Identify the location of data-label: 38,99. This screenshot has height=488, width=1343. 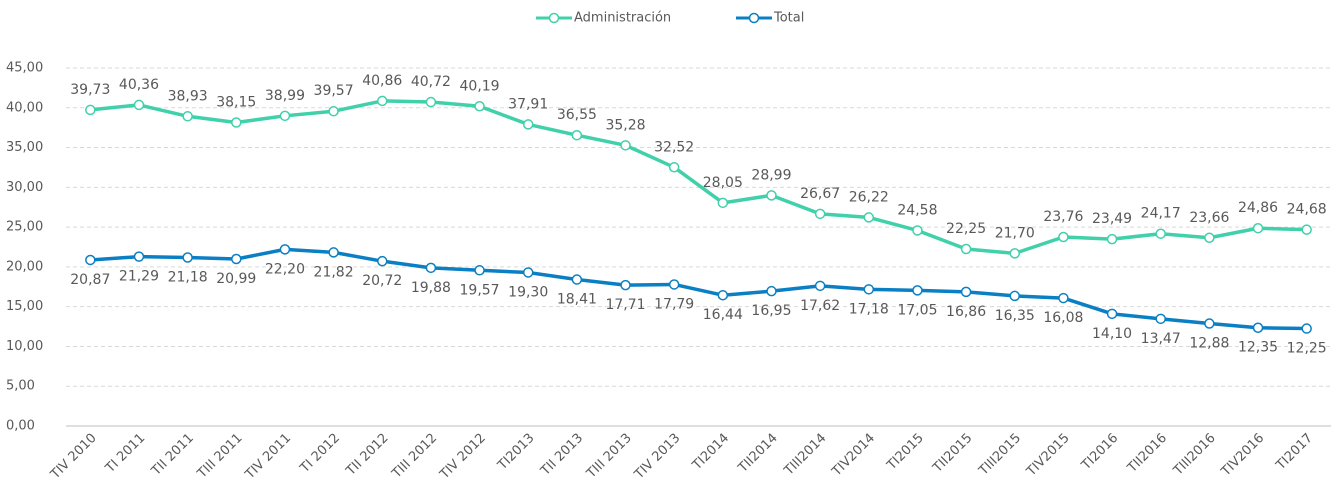
(285, 96).